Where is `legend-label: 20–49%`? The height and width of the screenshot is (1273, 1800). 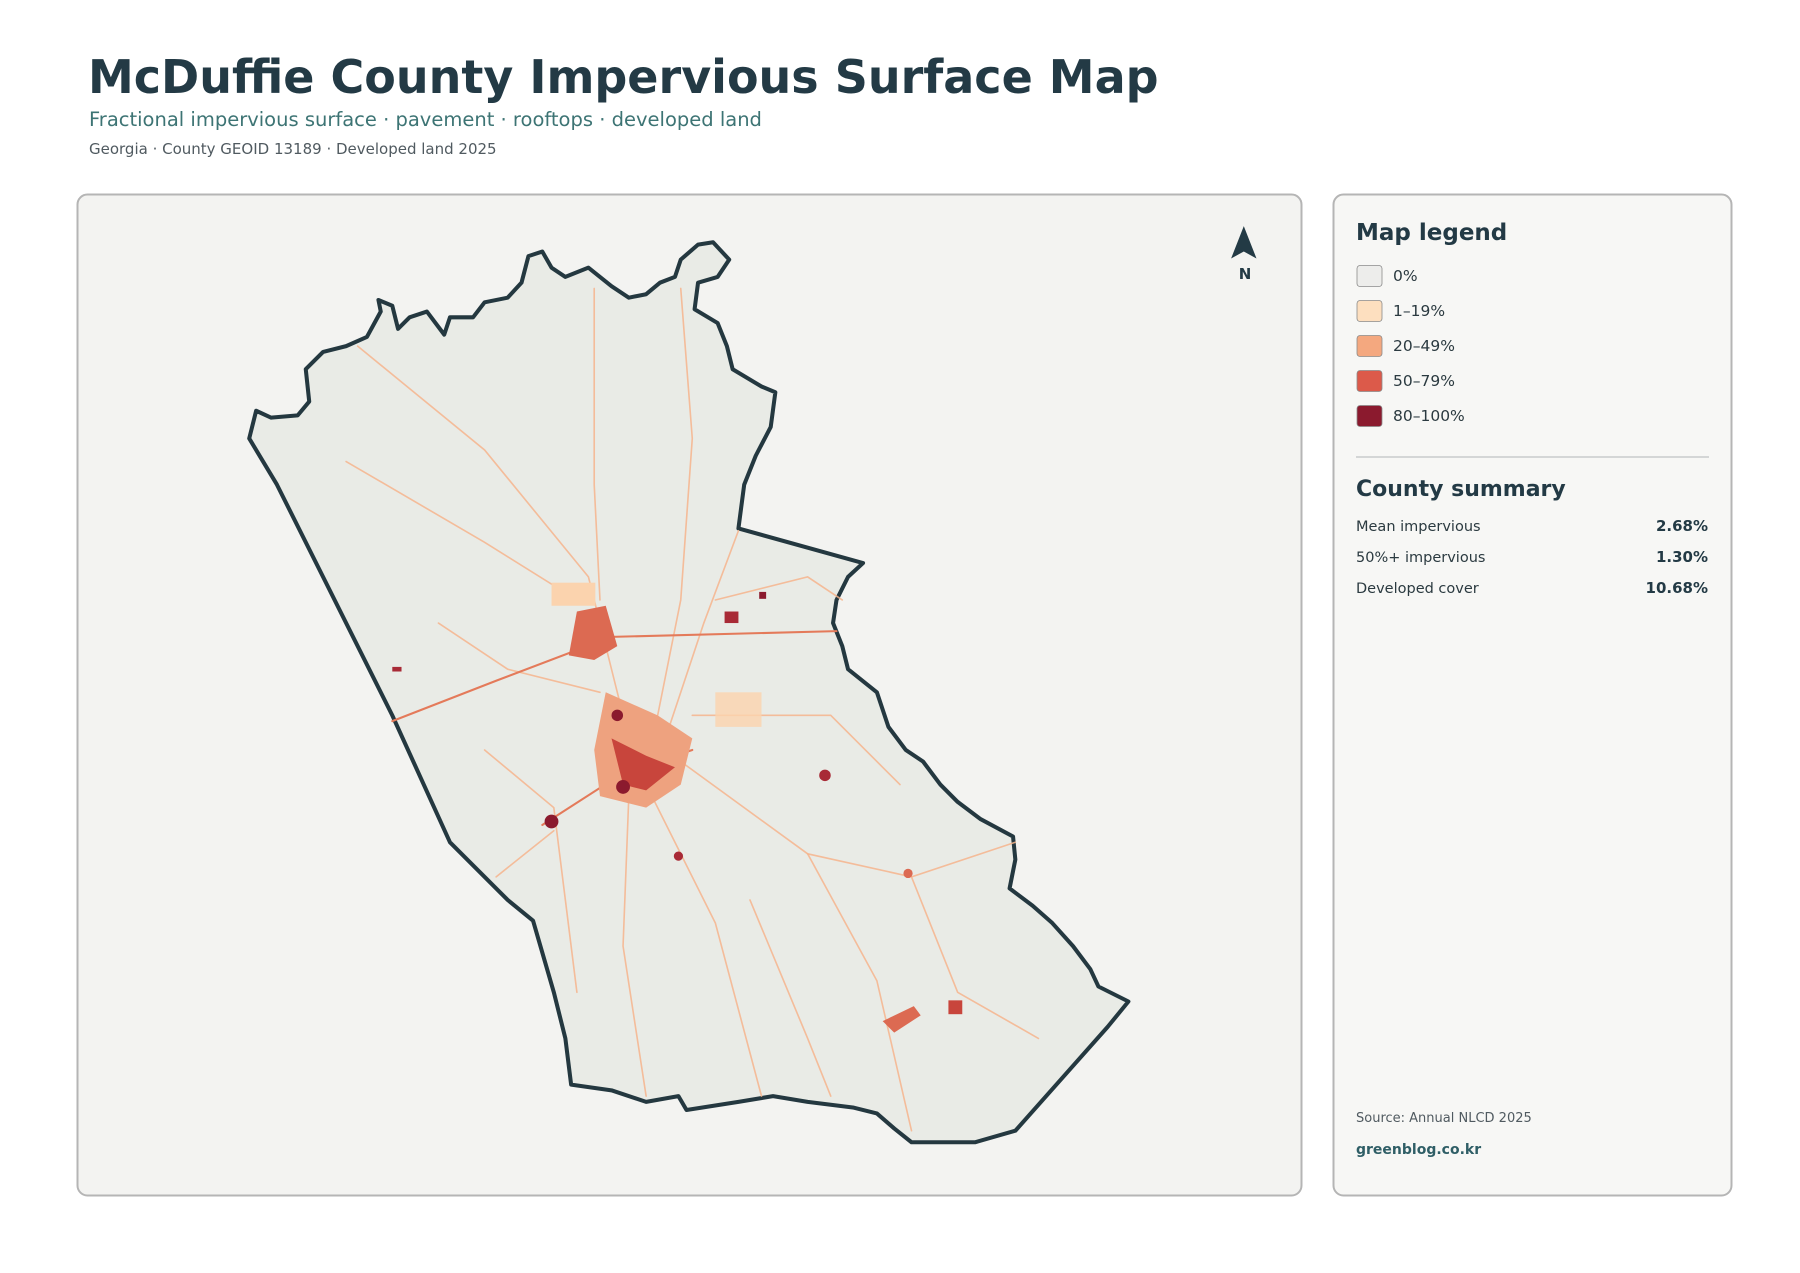
legend-label: 20–49% is located at coordinates (1424, 346).